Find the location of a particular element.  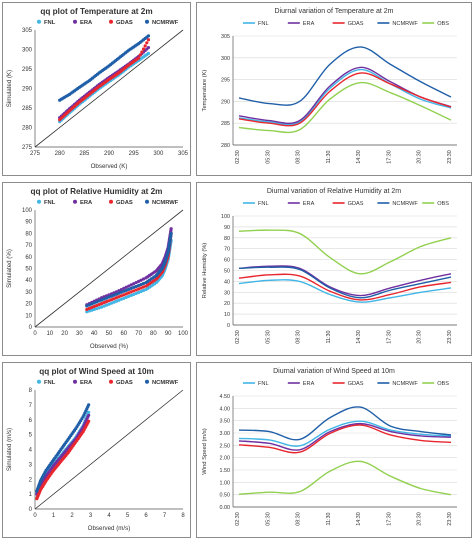

y-tick-label: 4 is located at coordinates (31, 451).